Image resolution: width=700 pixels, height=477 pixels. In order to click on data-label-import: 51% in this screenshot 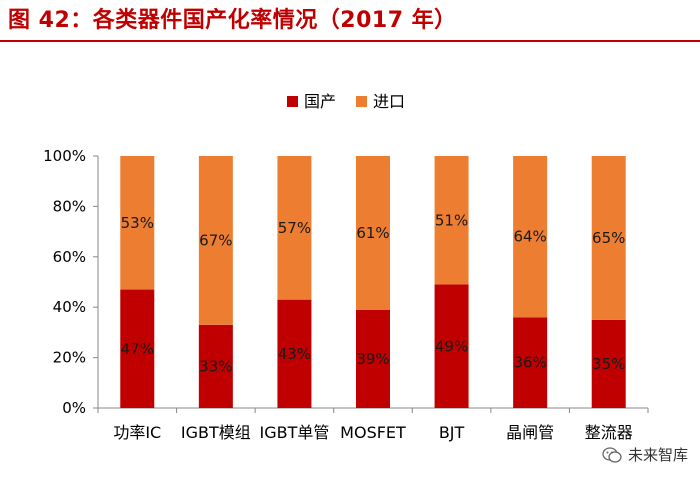, I will do `click(451, 220)`.